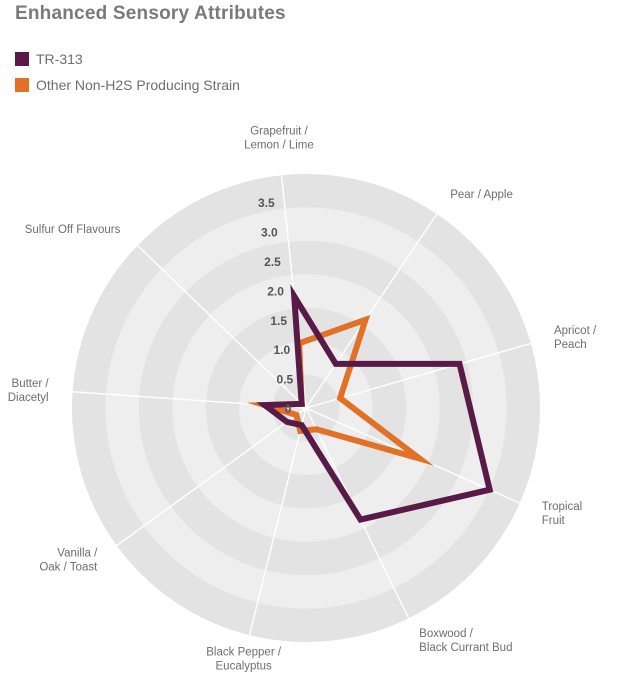 Image resolution: width=619 pixels, height=682 pixels. What do you see at coordinates (22, 59) in the screenshot?
I see `legend-swatch-tr313` at bounding box center [22, 59].